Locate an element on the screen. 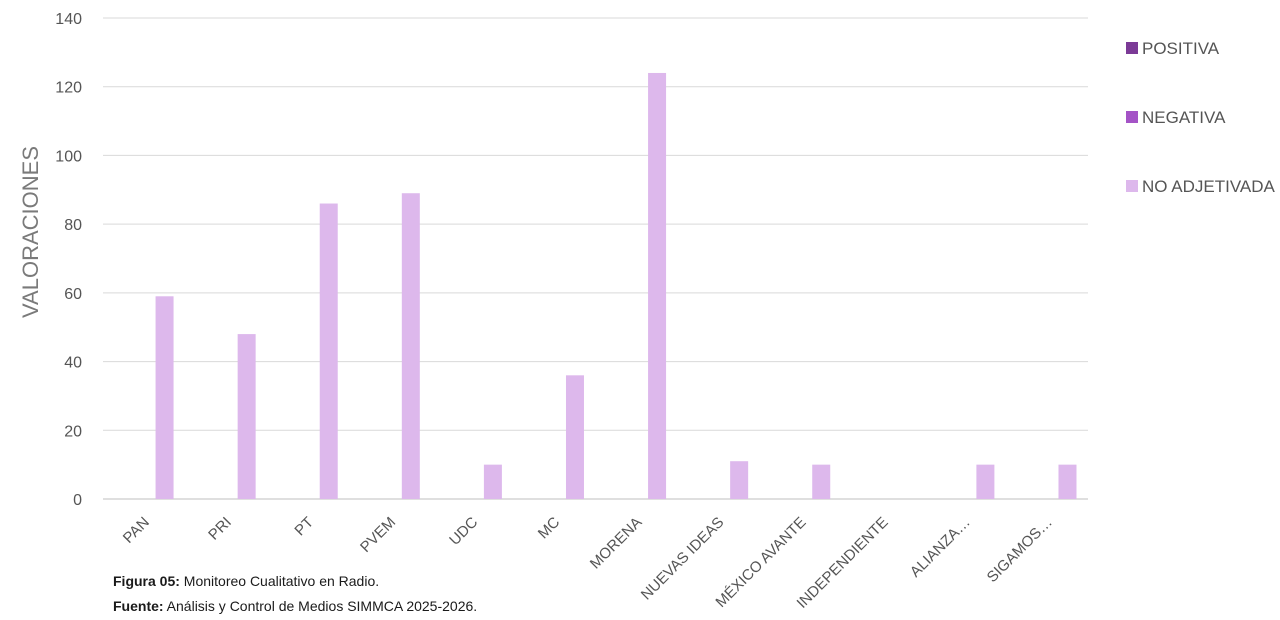 This screenshot has height=620, width=1280. legend-label: NO ADJETIVADA is located at coordinates (1209, 186).